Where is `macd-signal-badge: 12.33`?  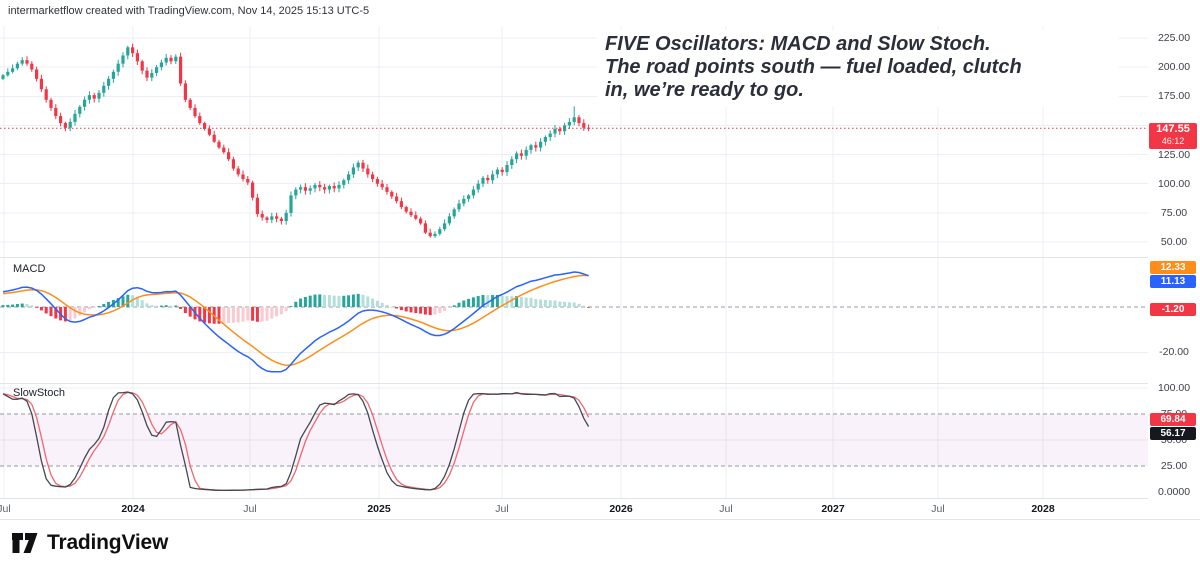 macd-signal-badge: 12.33 is located at coordinates (1173, 268).